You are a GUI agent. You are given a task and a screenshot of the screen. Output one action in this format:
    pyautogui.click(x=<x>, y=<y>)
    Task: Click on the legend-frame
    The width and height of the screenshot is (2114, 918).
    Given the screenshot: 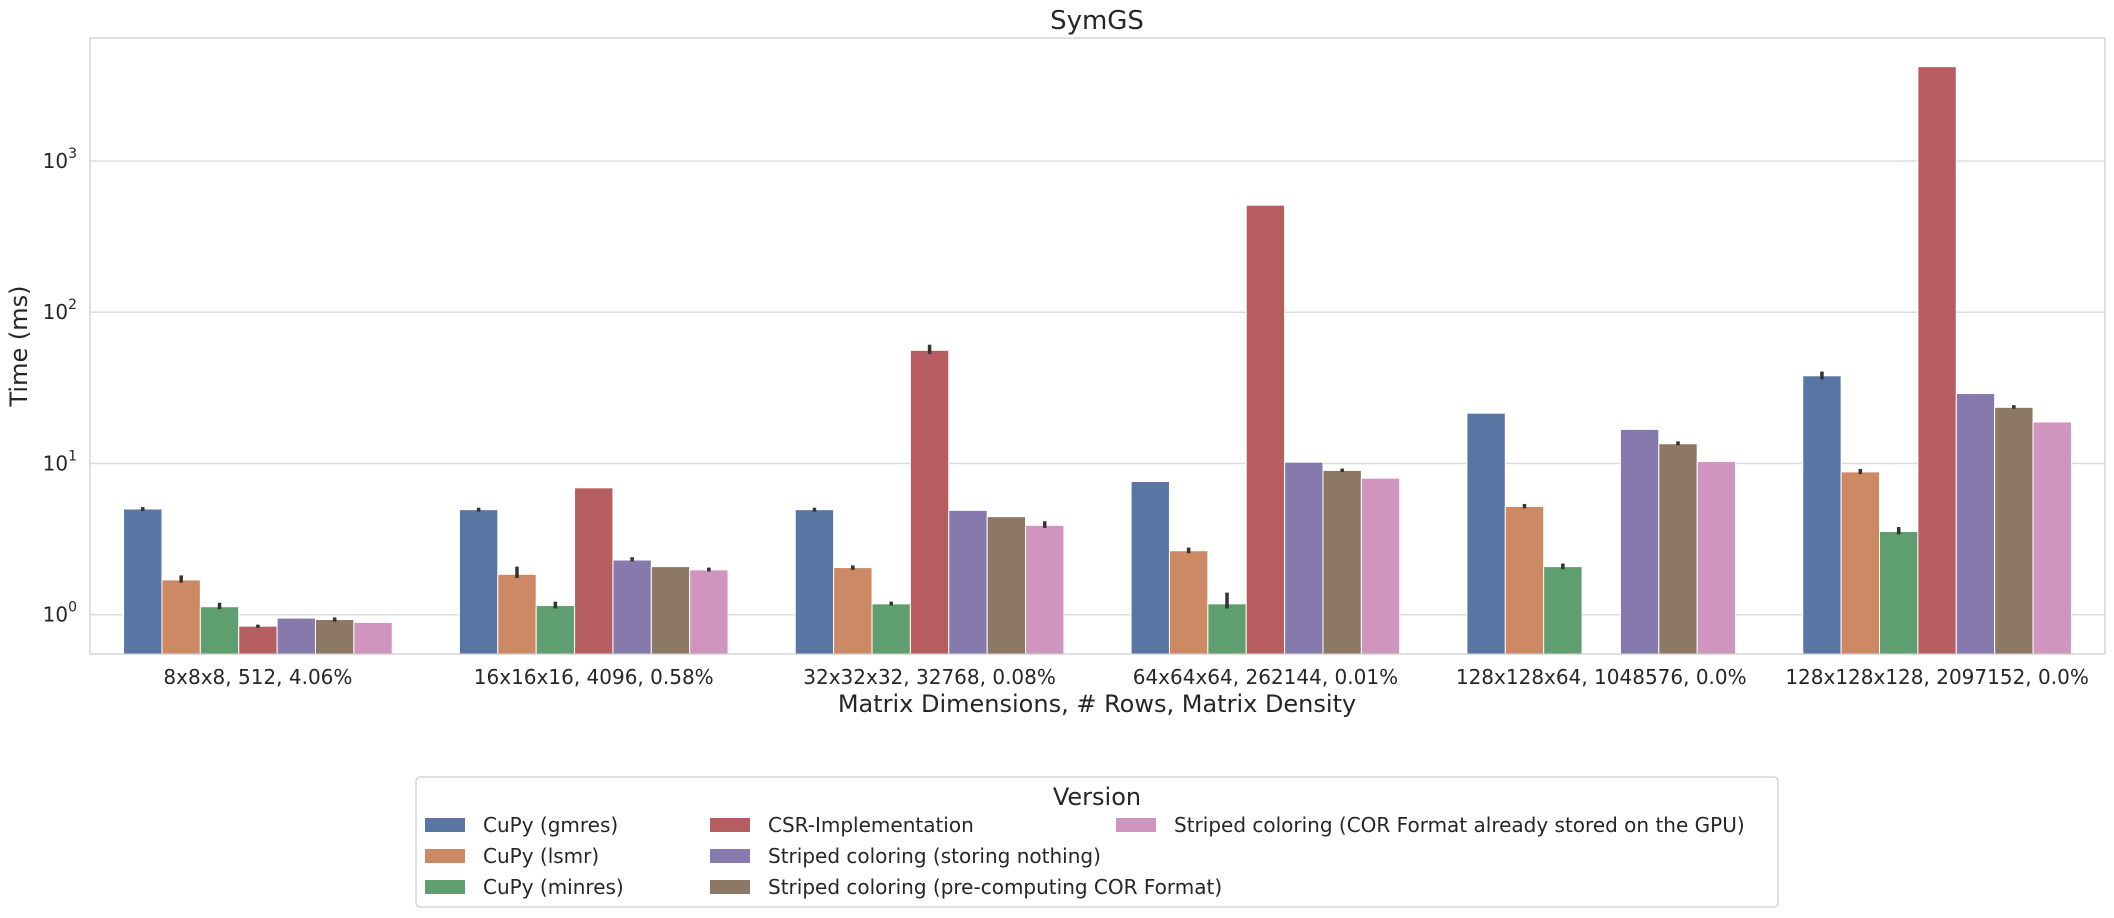 What is the action you would take?
    pyautogui.click(x=1097, y=842)
    